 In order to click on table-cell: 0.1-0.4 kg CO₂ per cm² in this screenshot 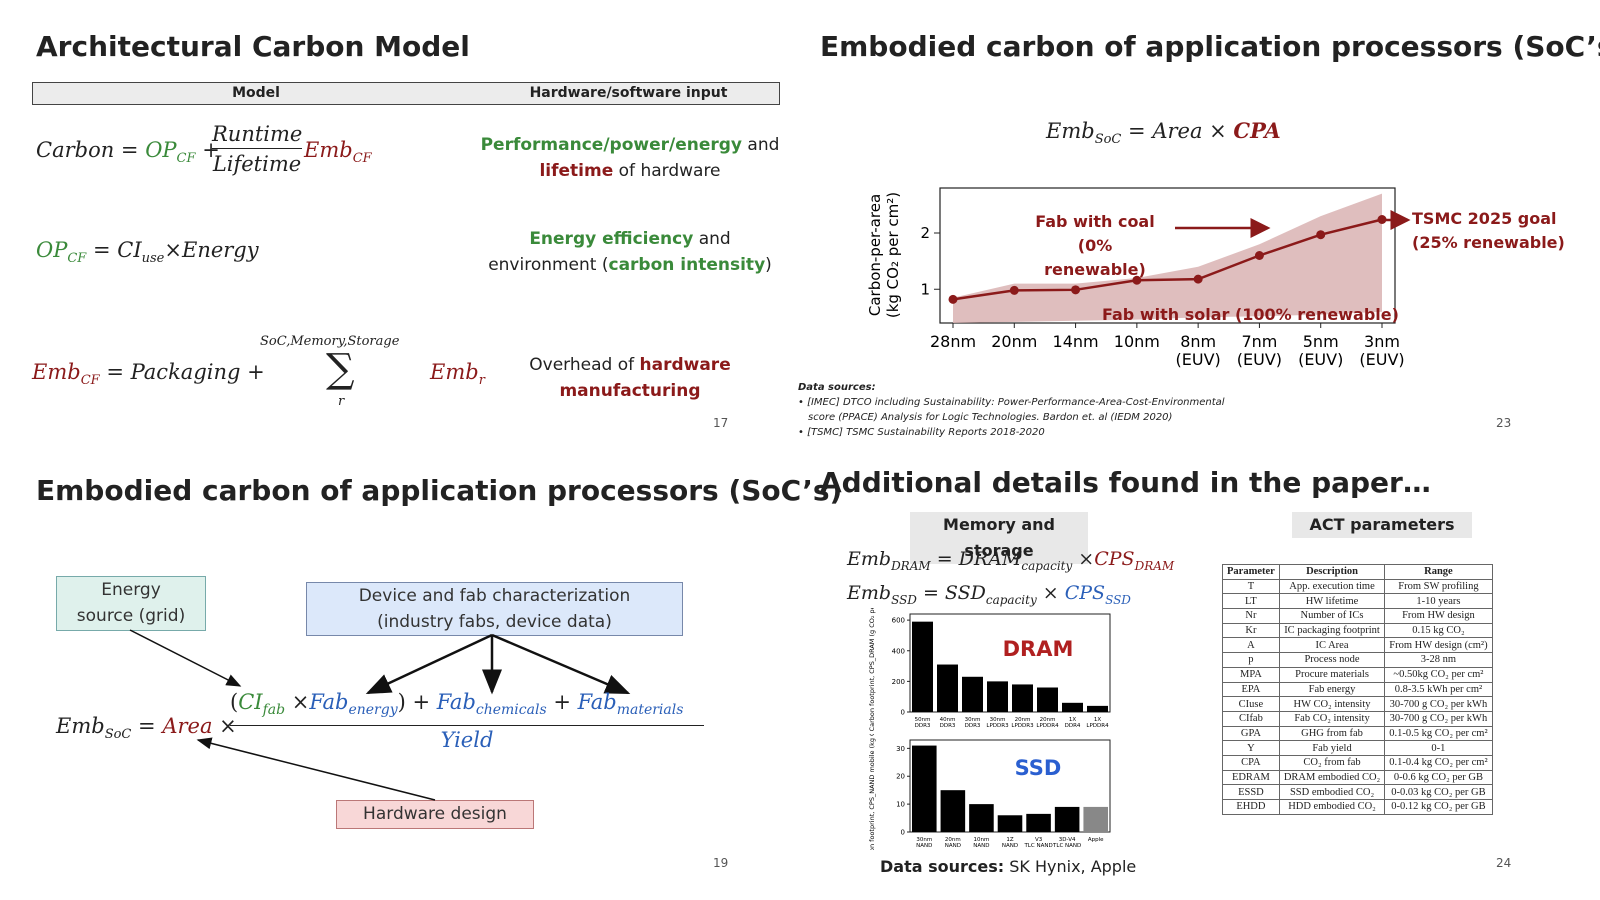, I will do `click(1438, 762)`.